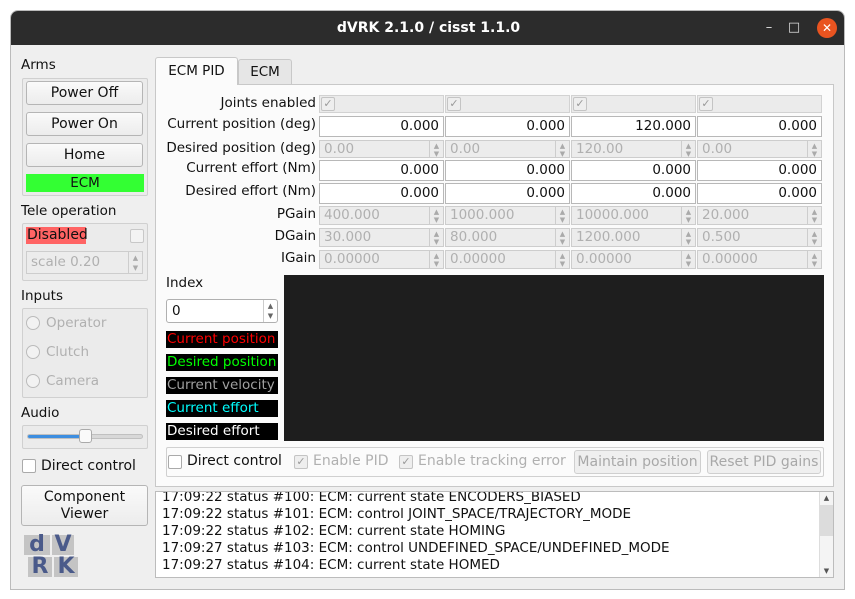 The height and width of the screenshot is (599, 855). What do you see at coordinates (381, 237) in the screenshot?
I see `dgain-spinbox: 30.000 ▲ ▼` at bounding box center [381, 237].